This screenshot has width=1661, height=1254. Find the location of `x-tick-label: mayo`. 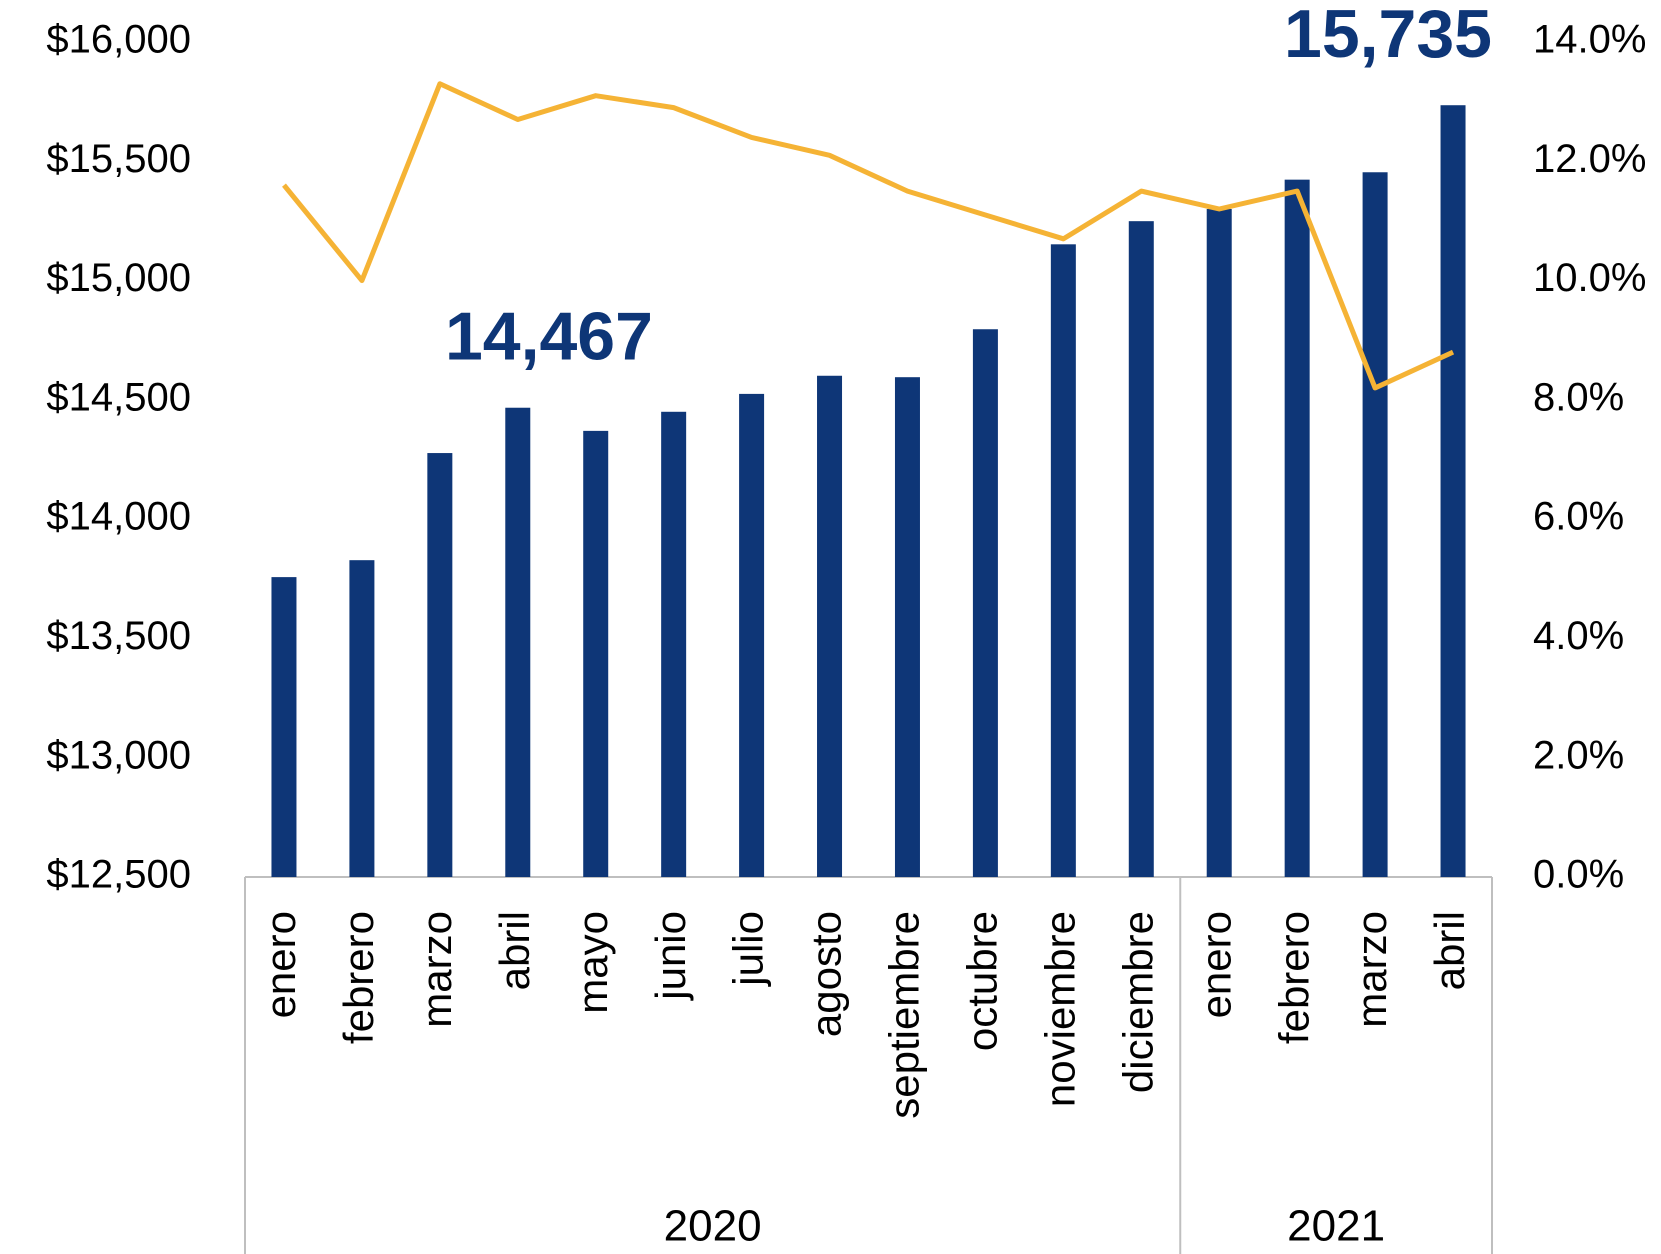

x-tick-label: mayo is located at coordinates (592, 962).